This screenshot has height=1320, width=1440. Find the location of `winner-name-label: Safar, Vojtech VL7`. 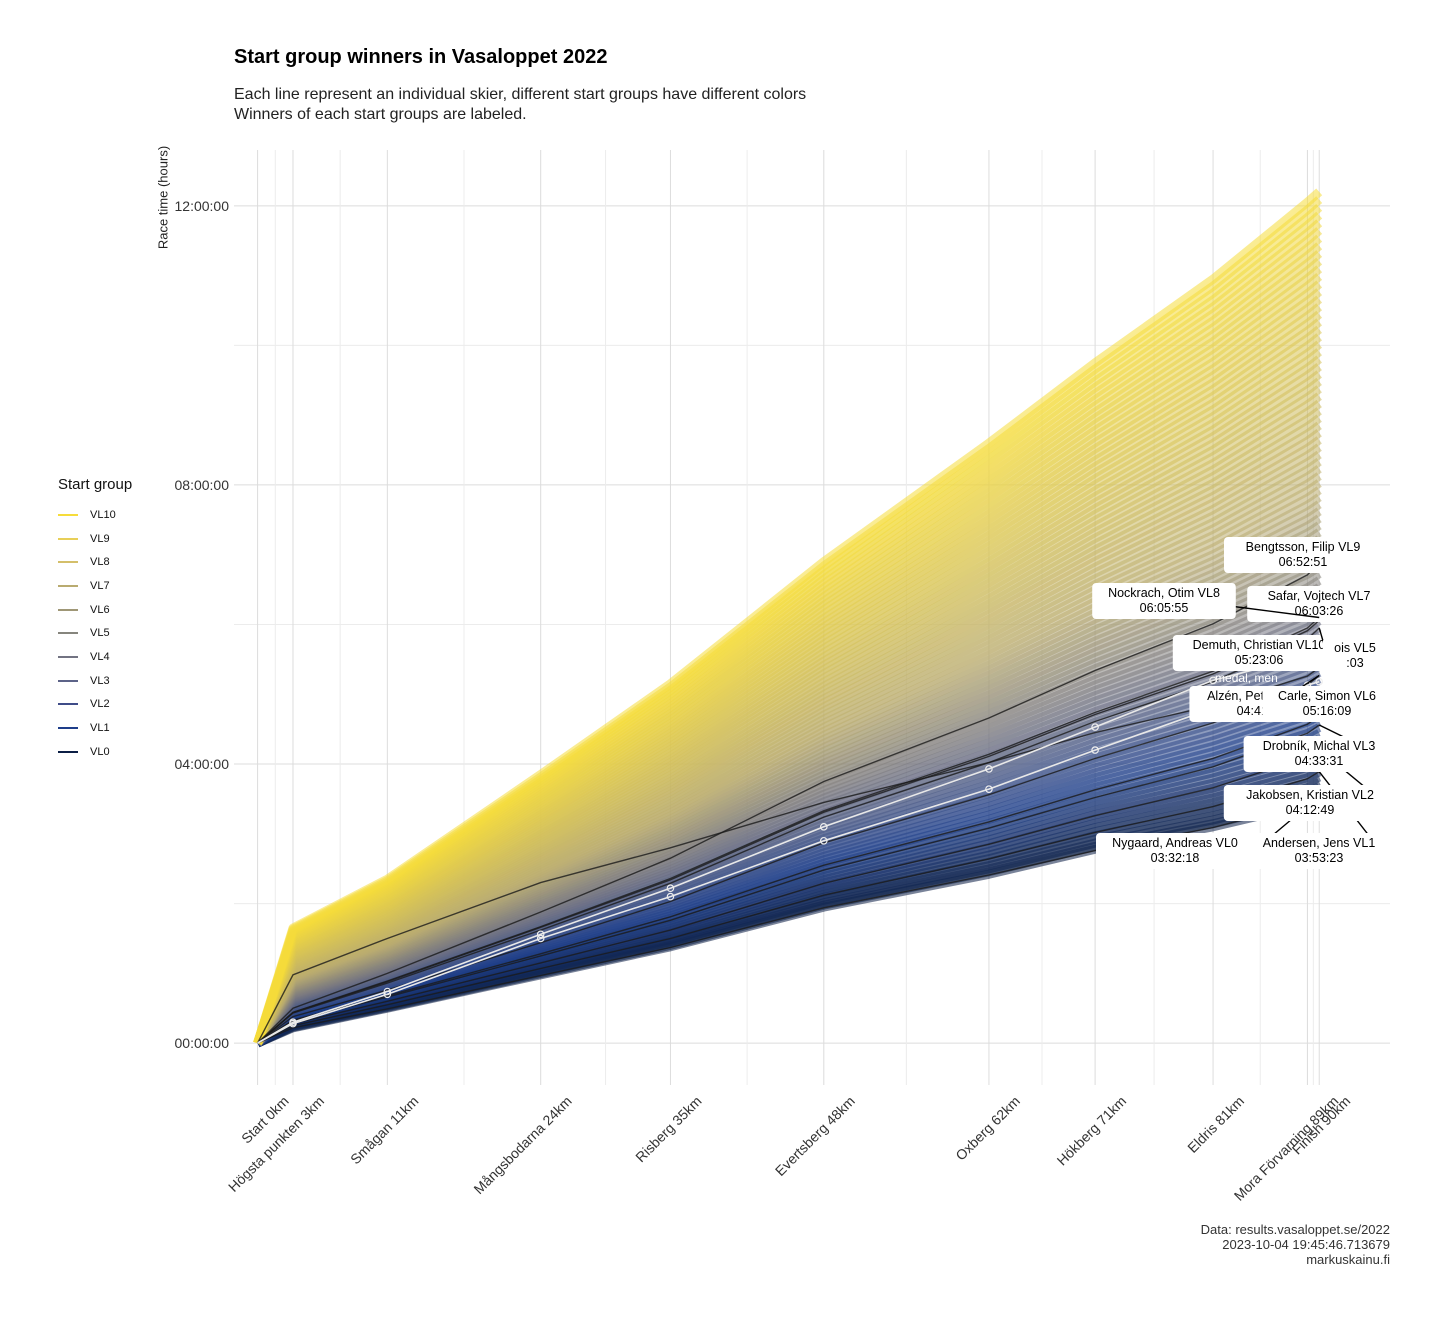

winner-name-label: Safar, Vojtech VL7 is located at coordinates (1319, 596).